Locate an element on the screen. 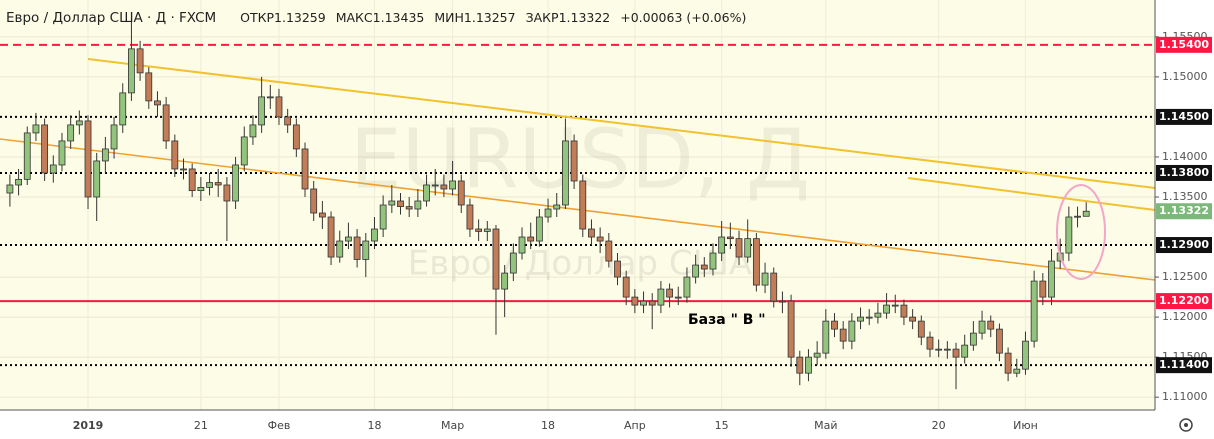 The image size is (1214, 439). high-value: 1.13435 is located at coordinates (398, 17).